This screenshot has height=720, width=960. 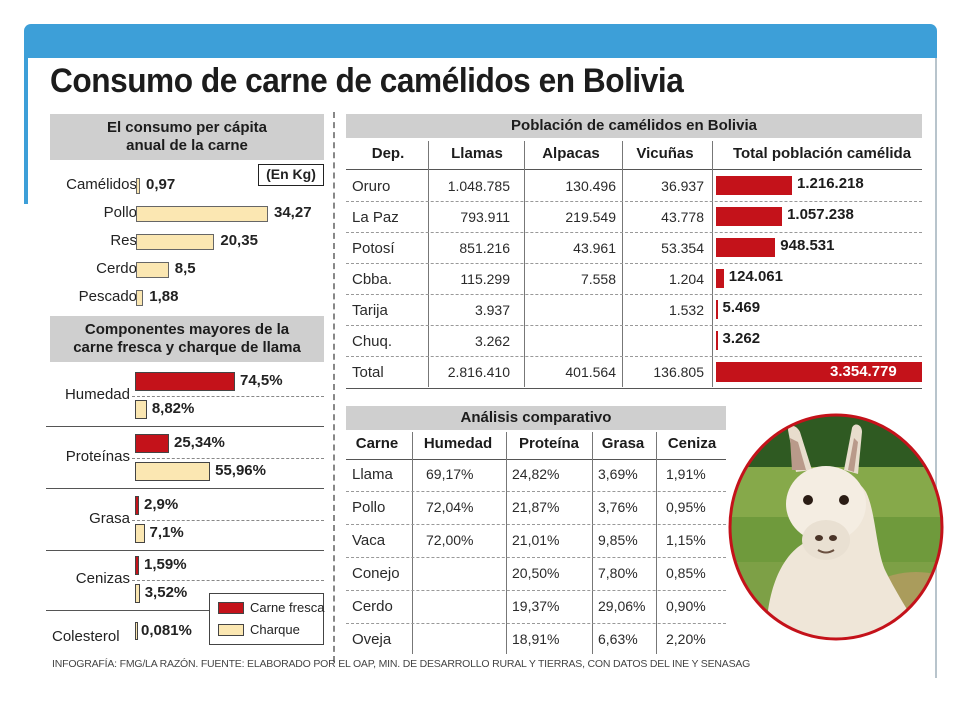 I want to click on component-bar-colesterol, so click(x=136, y=631).